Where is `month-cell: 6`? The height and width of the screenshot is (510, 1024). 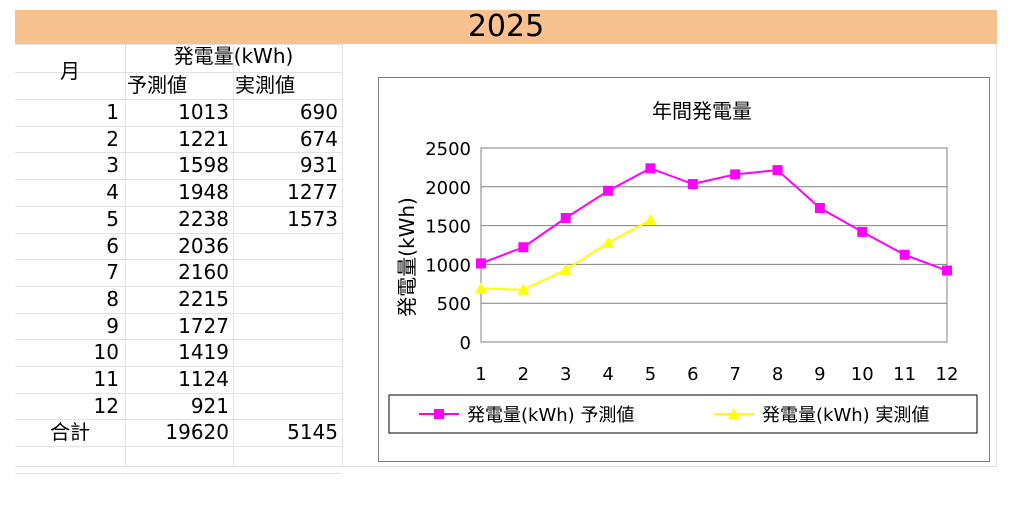 month-cell: 6 is located at coordinates (112, 246).